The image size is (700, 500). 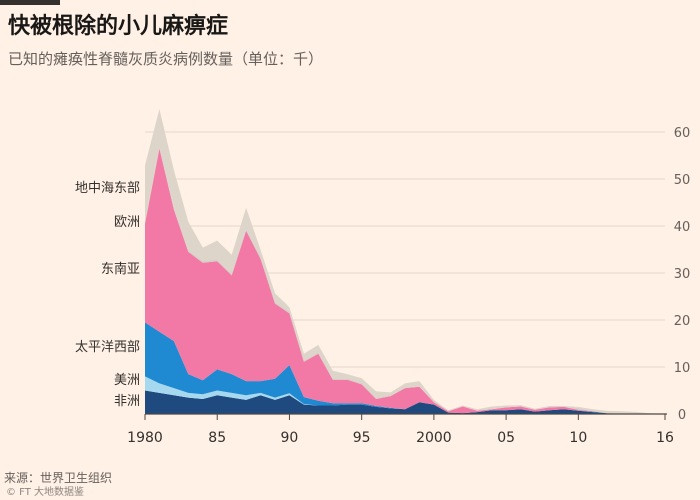 What do you see at coordinates (58, 478) in the screenshot?
I see `source-note: 来源：世界卫生组织` at bounding box center [58, 478].